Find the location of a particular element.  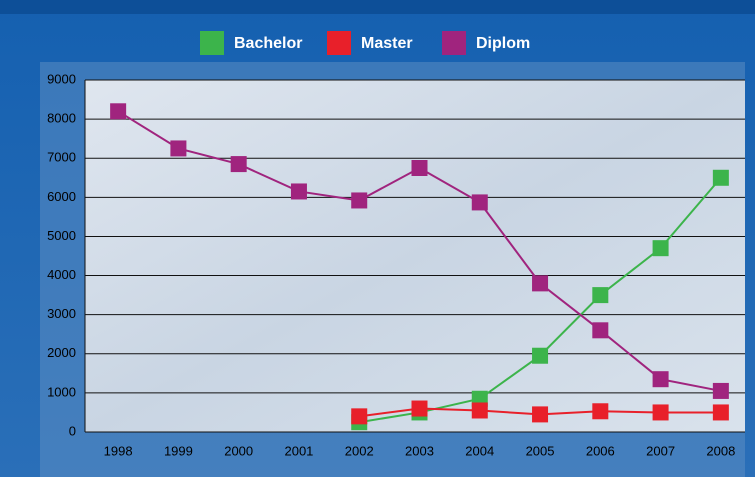

y-tick-label: 0 is located at coordinates (72, 430).